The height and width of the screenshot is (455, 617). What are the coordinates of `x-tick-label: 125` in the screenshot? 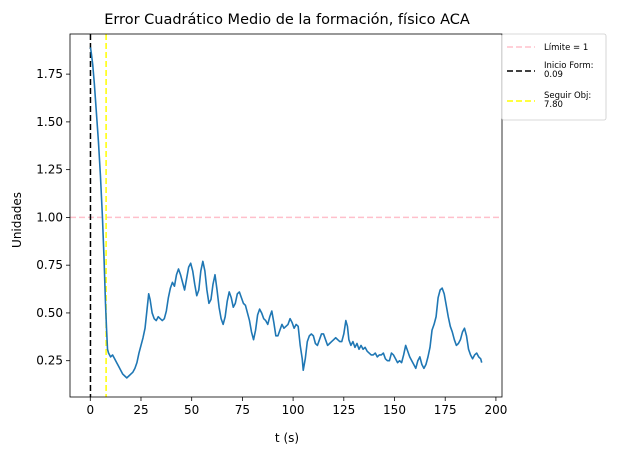 It's located at (343, 410).